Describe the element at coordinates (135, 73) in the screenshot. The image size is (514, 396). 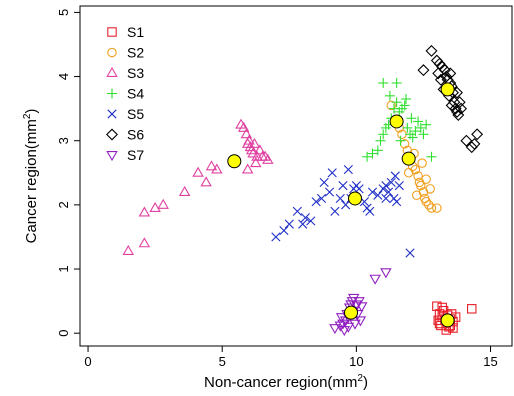
I see `legend-label: S3` at that location.